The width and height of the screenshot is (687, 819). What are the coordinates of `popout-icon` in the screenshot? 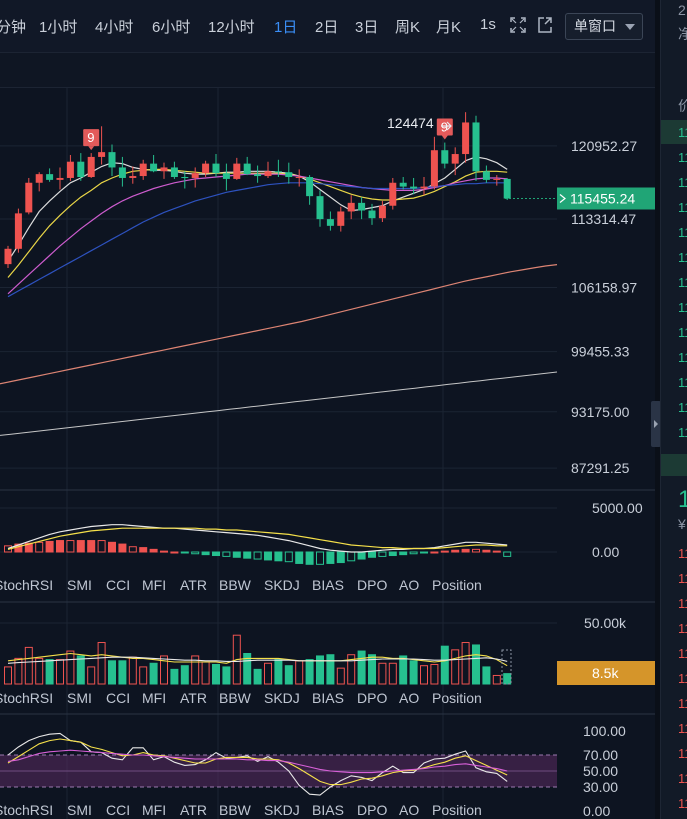 It's located at (545, 25).